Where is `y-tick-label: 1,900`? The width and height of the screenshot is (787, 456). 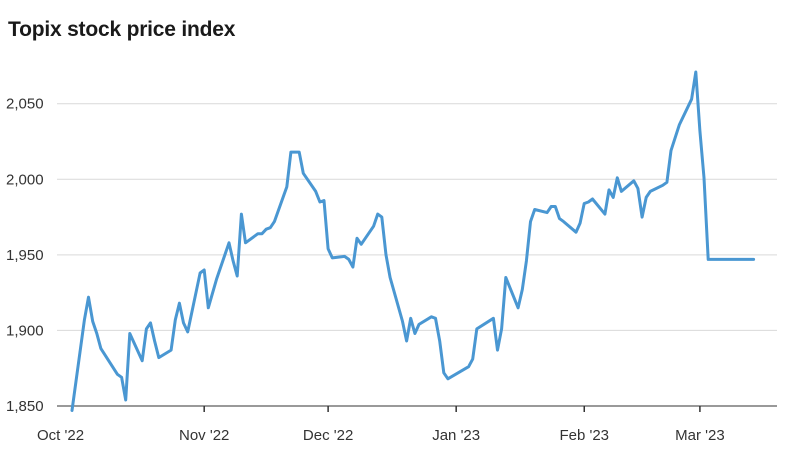 y-tick-label: 1,900 is located at coordinates (25, 330).